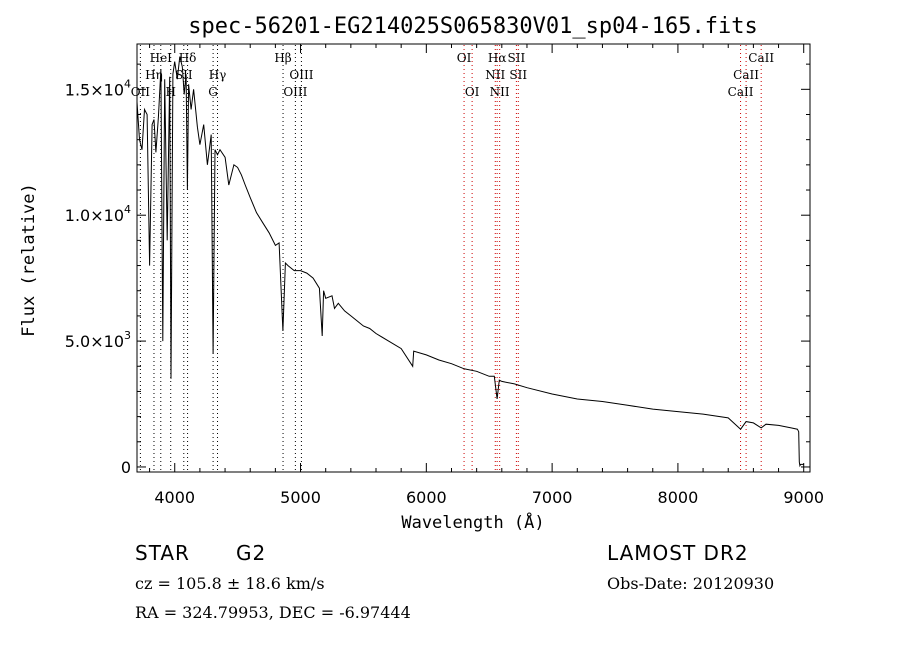 This screenshot has height=650, width=900. I want to click on y-tick-label: 1.5×10⁴, so click(98, 88).